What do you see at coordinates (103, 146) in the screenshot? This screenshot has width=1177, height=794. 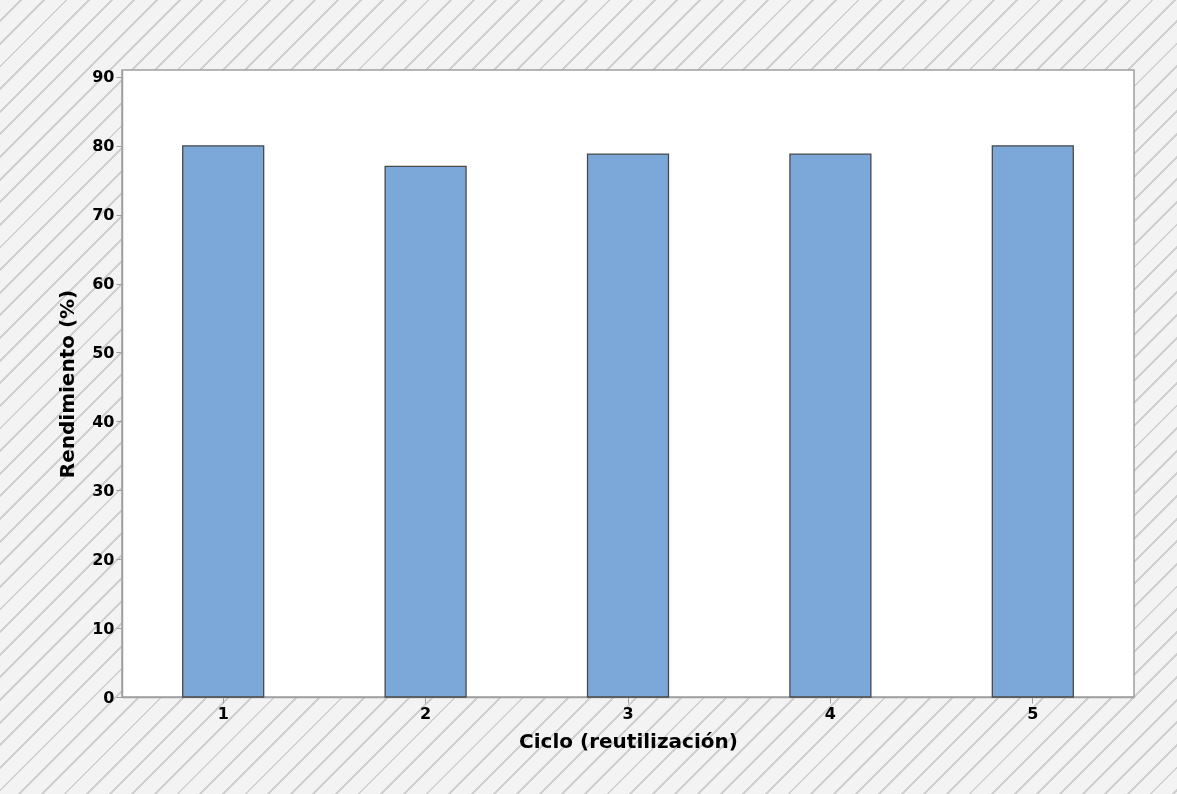 I see `y-tick-label: 80` at bounding box center [103, 146].